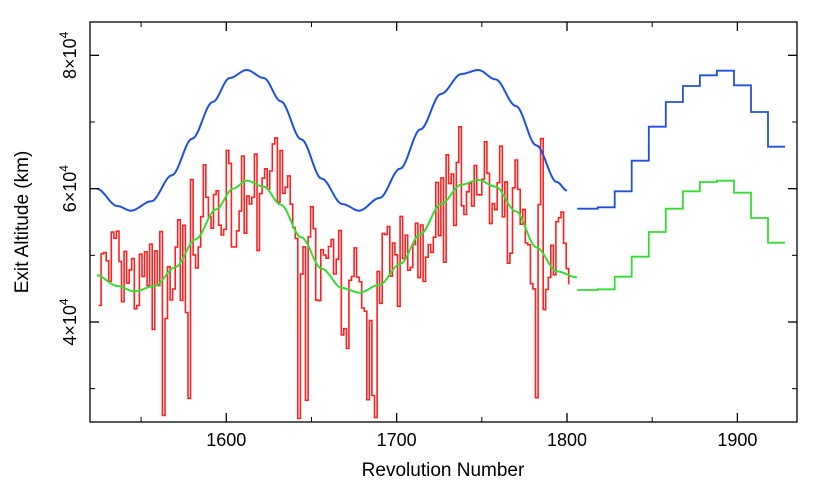 Image resolution: width=826 pixels, height=498 pixels. I want to click on series-lower_model_step-line, so click(681, 235).